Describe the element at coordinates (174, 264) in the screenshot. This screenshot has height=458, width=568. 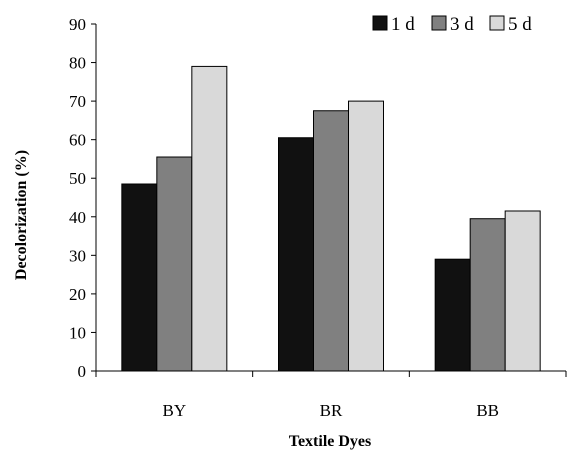
I see `bar-by-3d` at that location.